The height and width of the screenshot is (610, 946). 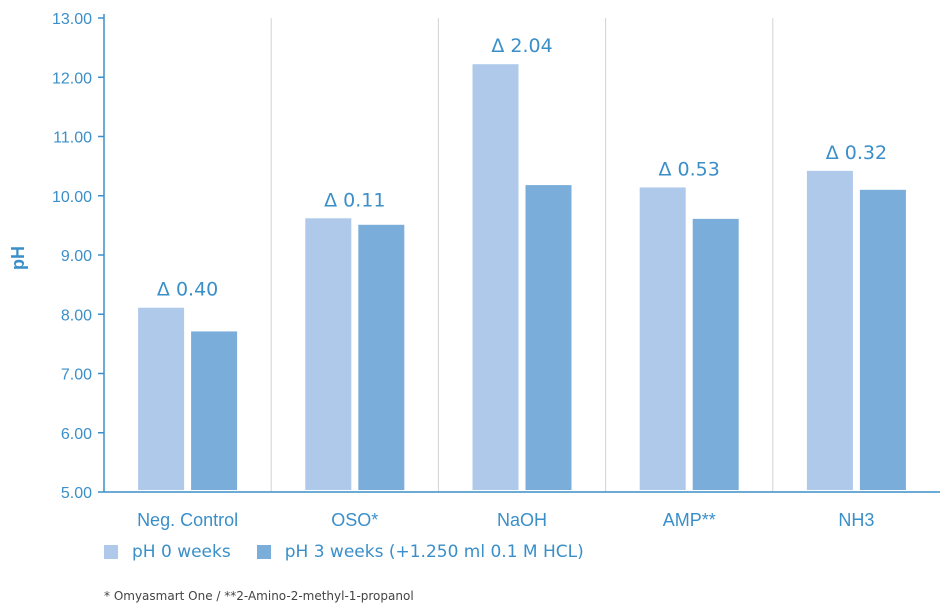 What do you see at coordinates (354, 520) in the screenshot?
I see `category-label-1: OSO*` at bounding box center [354, 520].